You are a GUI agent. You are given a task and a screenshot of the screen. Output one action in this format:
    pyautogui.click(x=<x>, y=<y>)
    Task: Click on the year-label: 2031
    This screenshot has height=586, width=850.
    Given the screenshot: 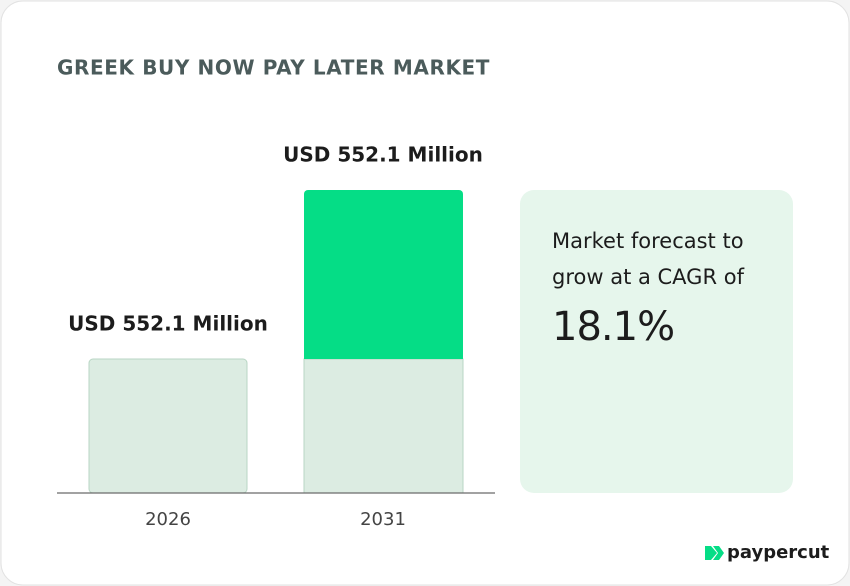 What is the action you would take?
    pyautogui.click(x=383, y=519)
    